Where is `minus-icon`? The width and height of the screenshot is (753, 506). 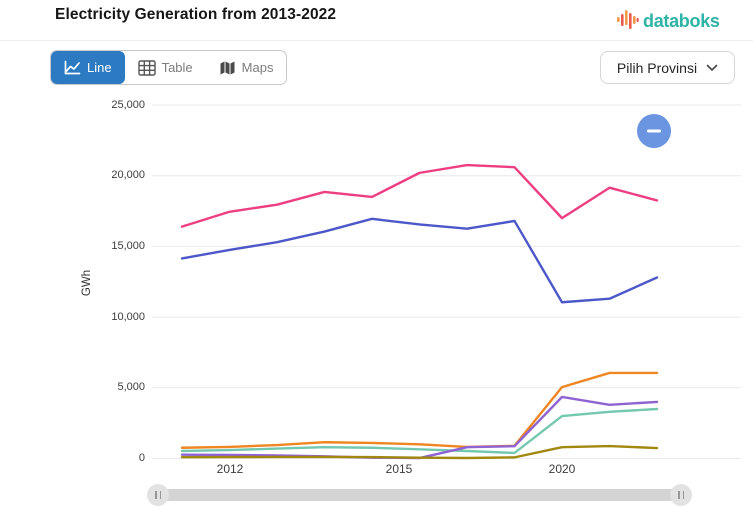 minus-icon is located at coordinates (654, 131).